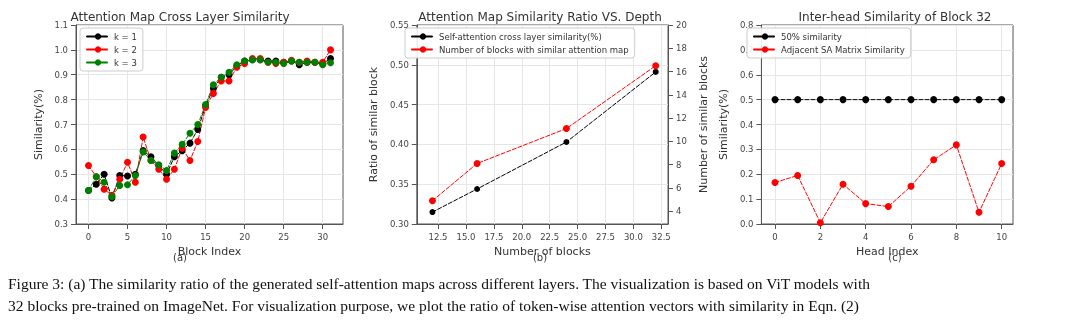 The height and width of the screenshot is (327, 1080). What do you see at coordinates (550, 236) in the screenshot?
I see `x-tick-label: 22.5` at bounding box center [550, 236].